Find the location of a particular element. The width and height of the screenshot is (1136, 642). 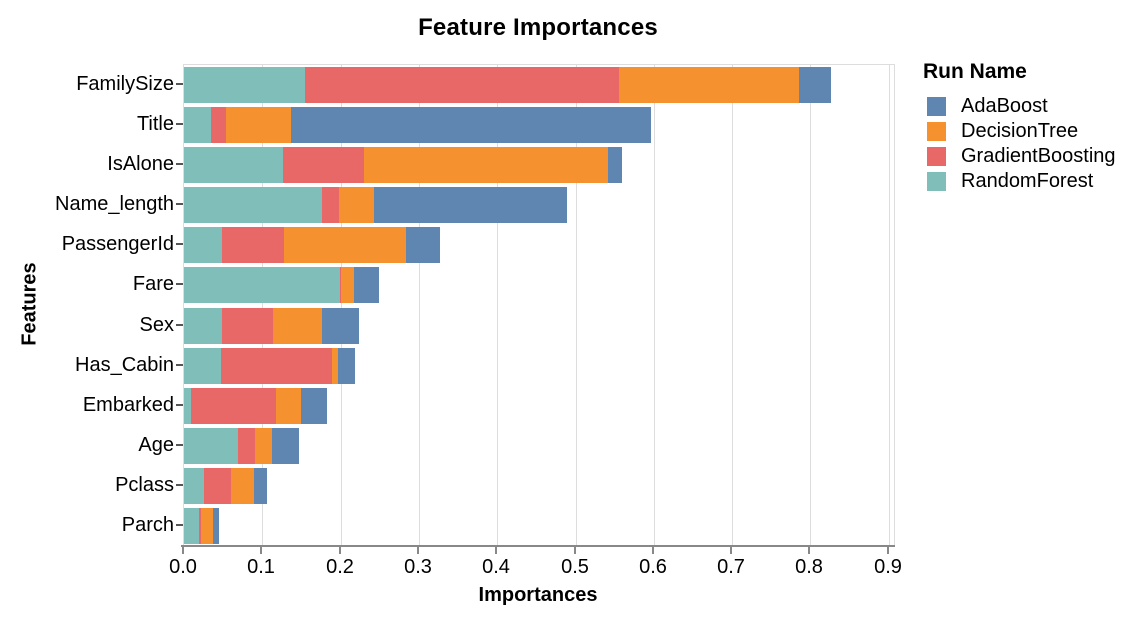

bar-row-PassengerId is located at coordinates (539, 245).